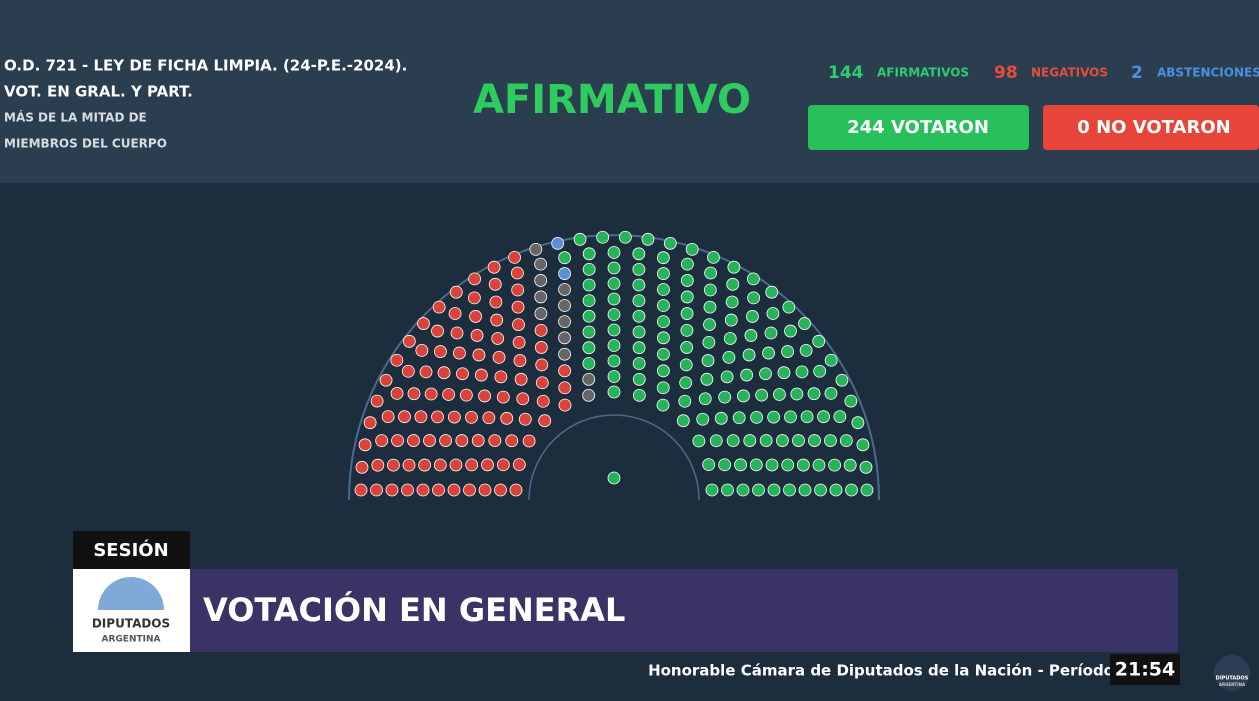 The width and height of the screenshot is (1259, 701). I want to click on corner-logo-text: DIPUTADOS, so click(1232, 679).